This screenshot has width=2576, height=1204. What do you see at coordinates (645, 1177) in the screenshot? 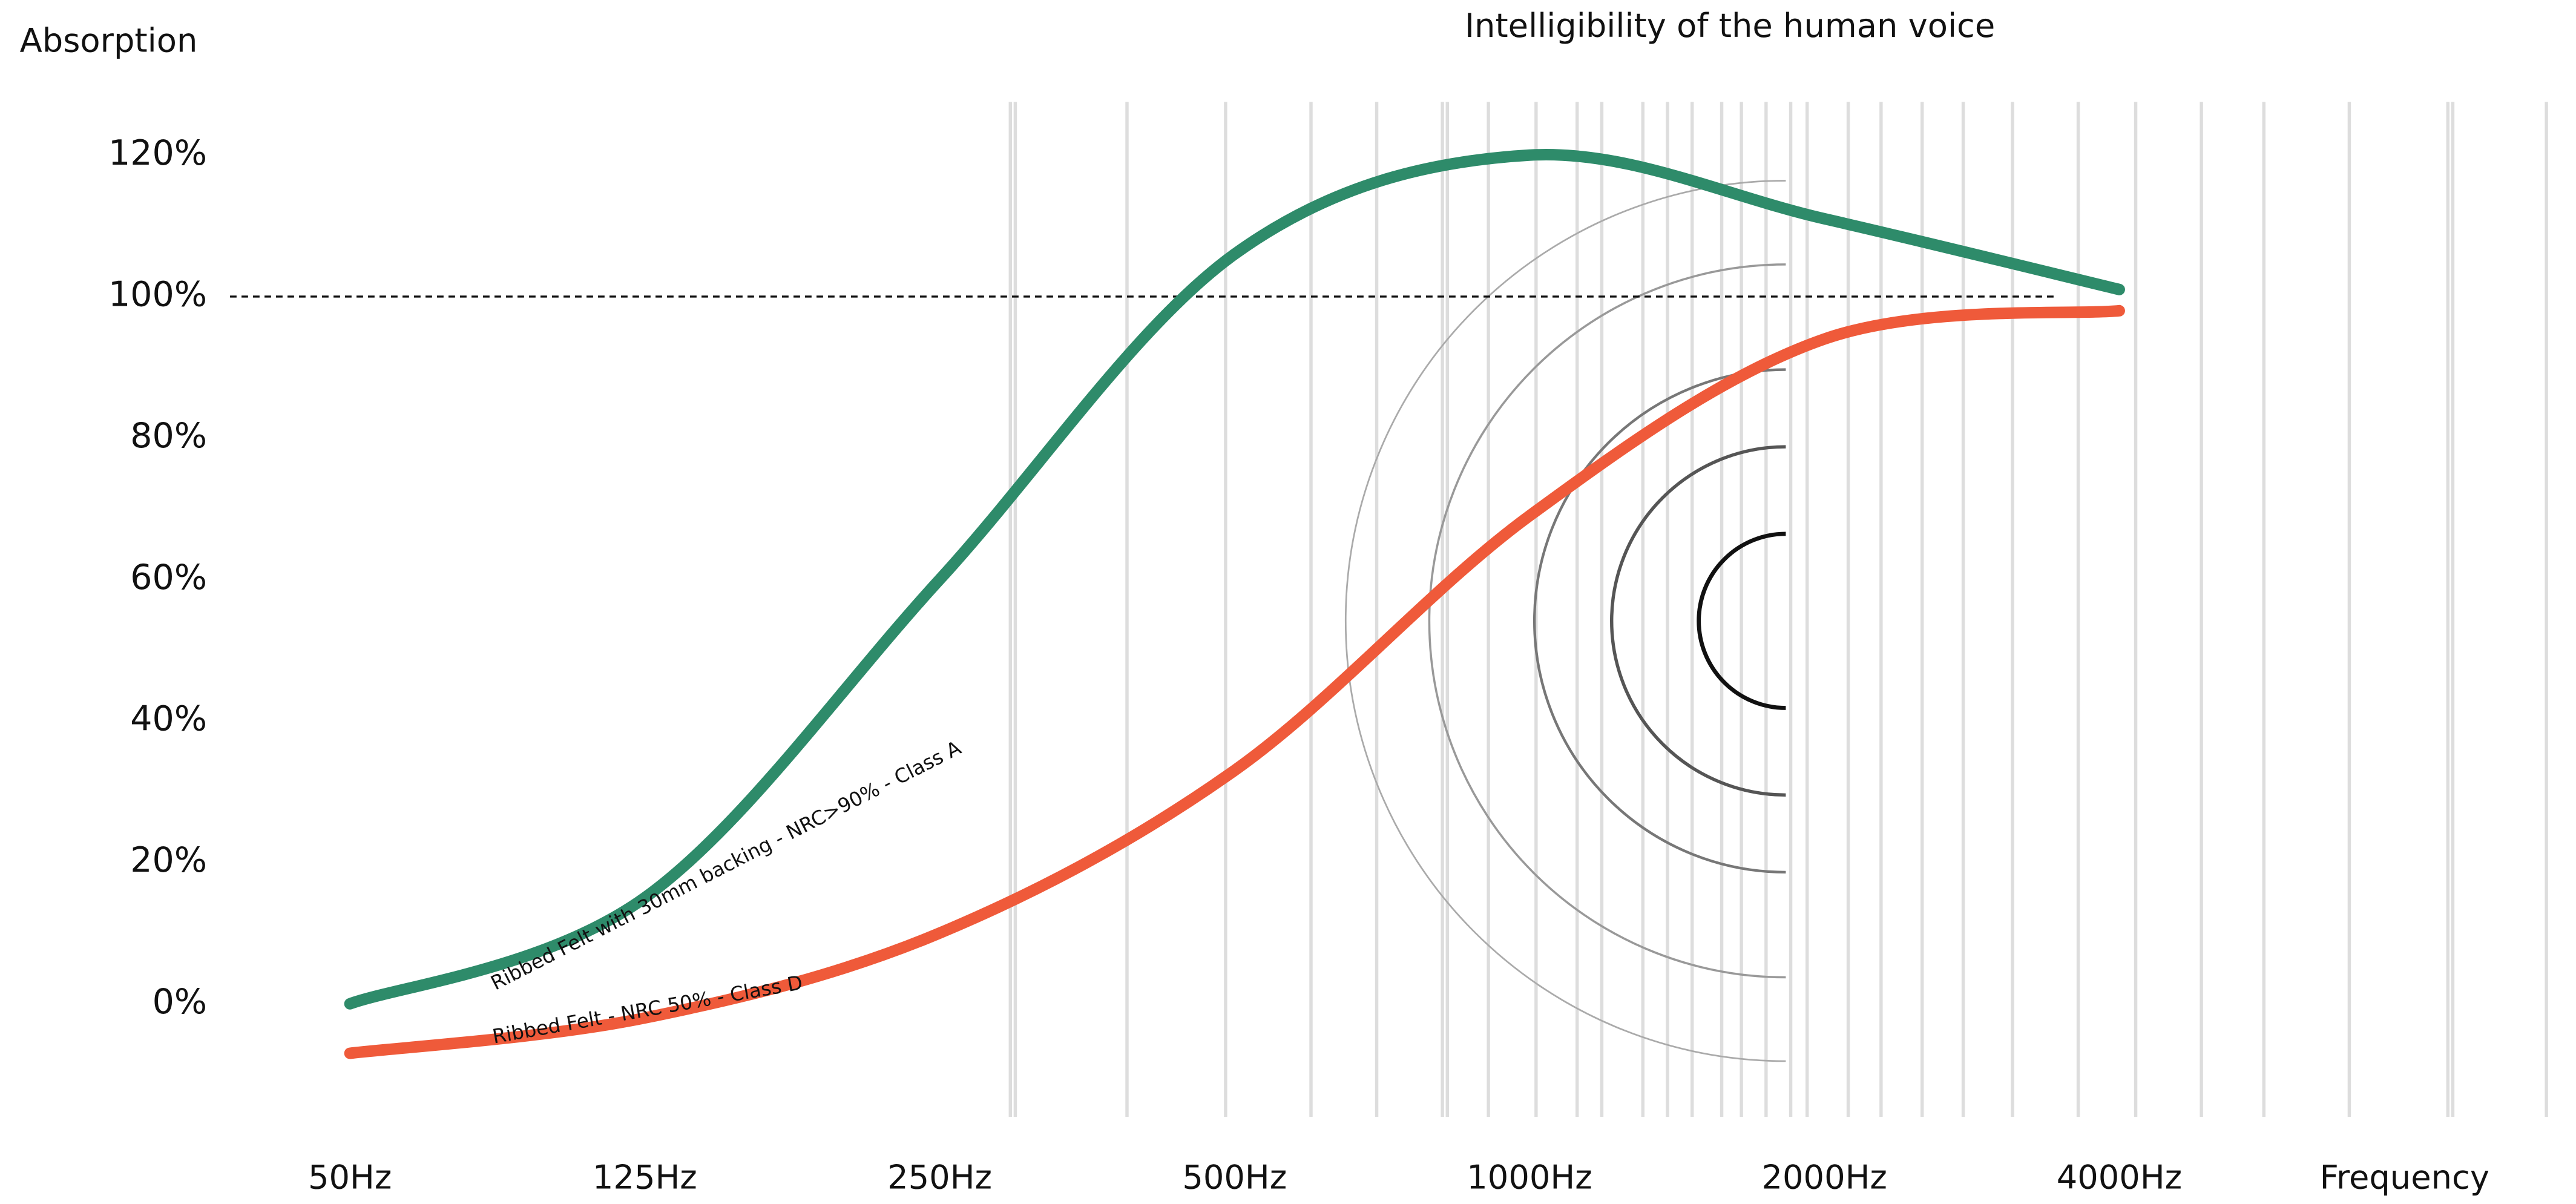
I see `x-tick-label: 125Hz` at bounding box center [645, 1177].